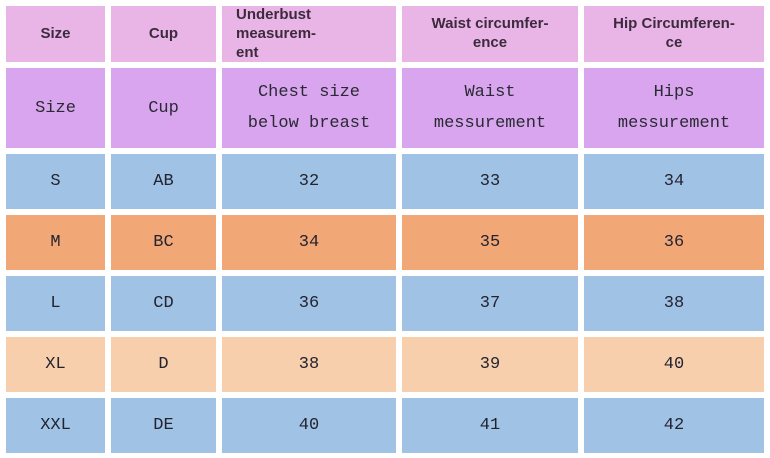 This screenshot has height=458, width=770. What do you see at coordinates (55, 365) in the screenshot?
I see `table-cell: XL` at bounding box center [55, 365].